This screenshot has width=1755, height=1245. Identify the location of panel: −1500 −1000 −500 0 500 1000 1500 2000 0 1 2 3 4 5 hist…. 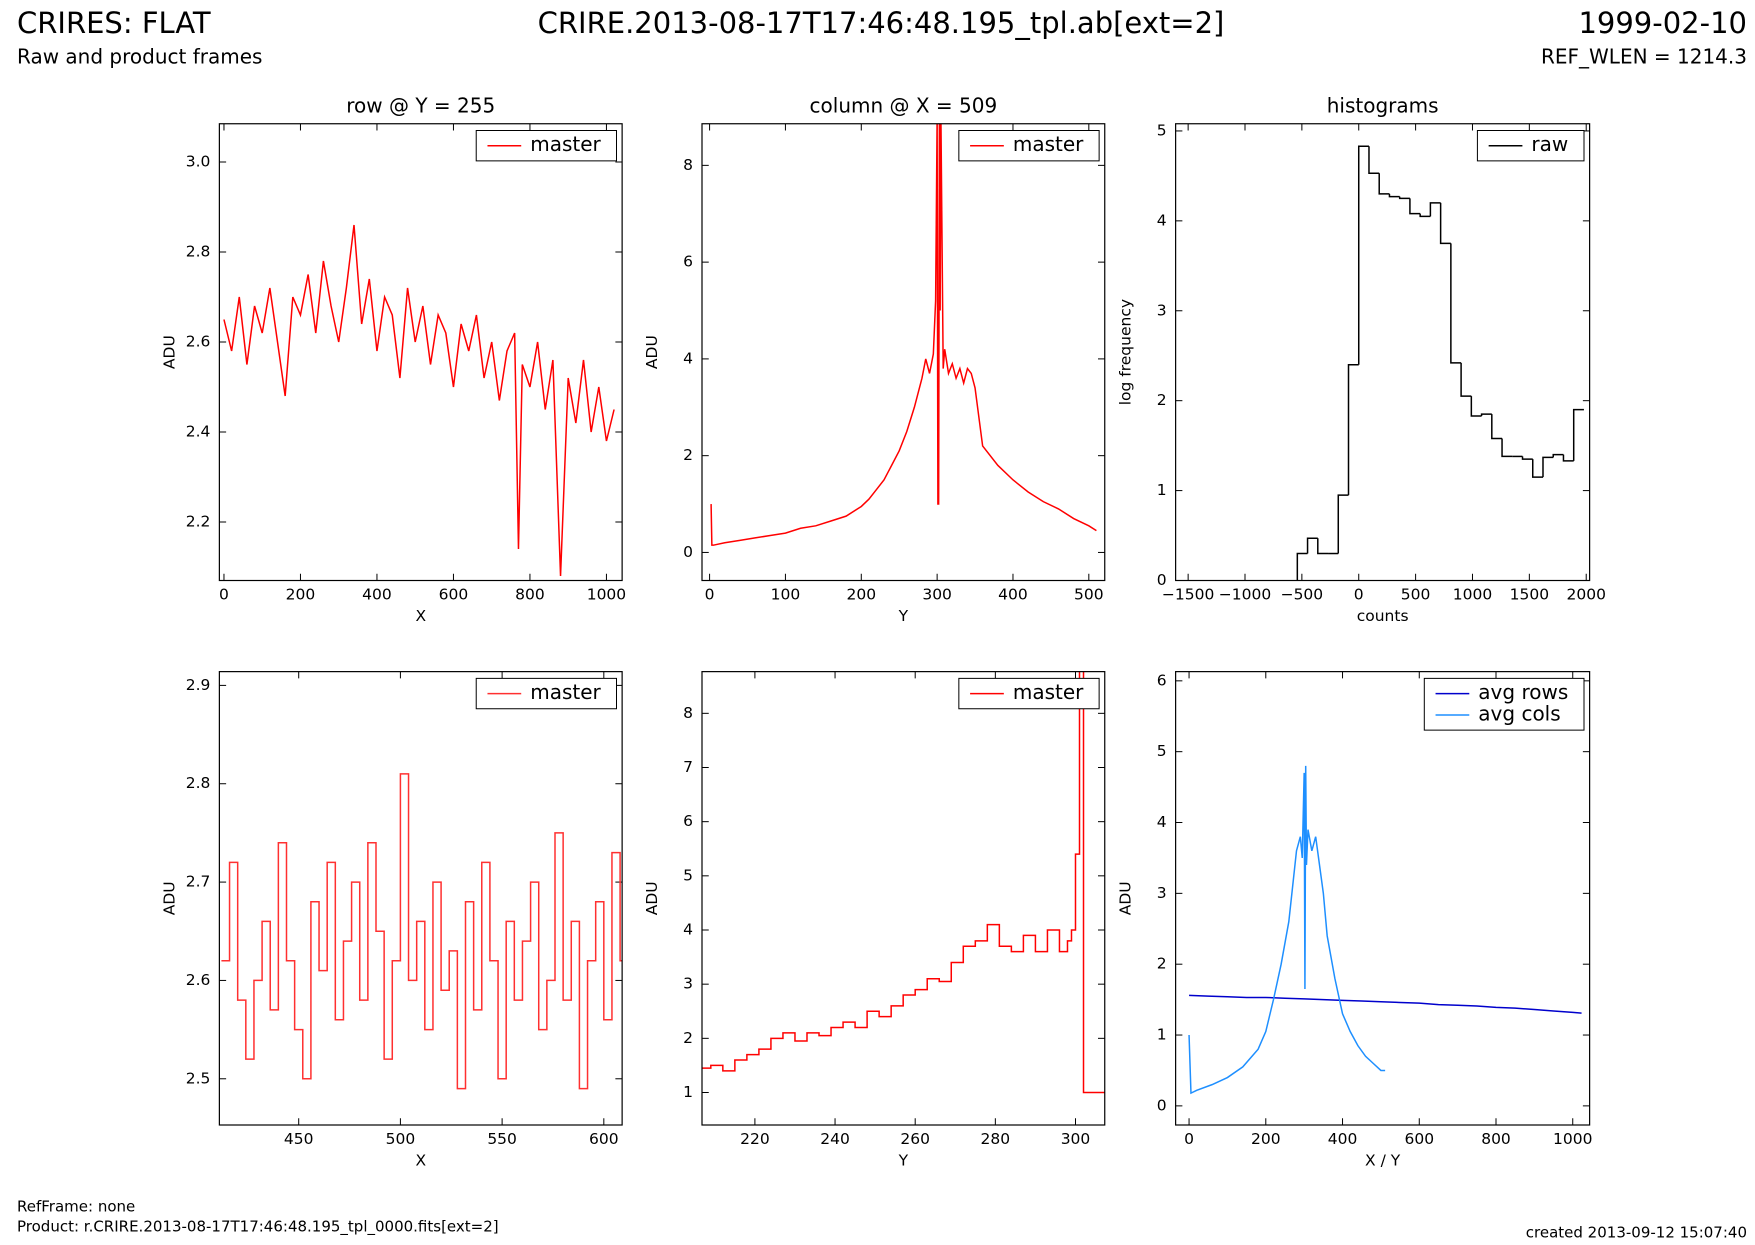
(1361, 359).